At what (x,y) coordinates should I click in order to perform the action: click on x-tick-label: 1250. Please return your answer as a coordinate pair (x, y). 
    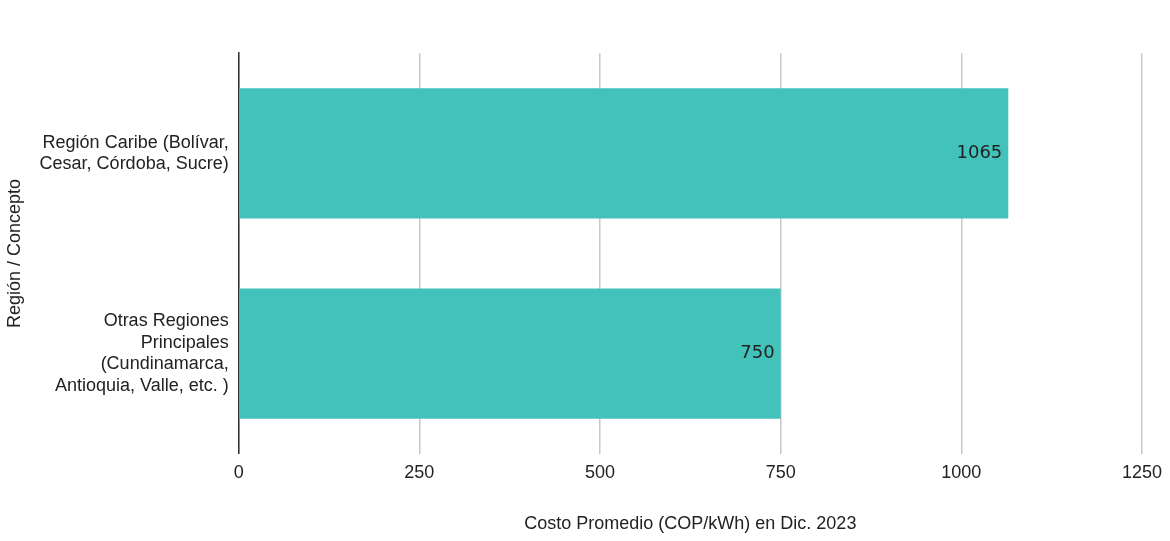
    Looking at the image, I should click on (1141, 471).